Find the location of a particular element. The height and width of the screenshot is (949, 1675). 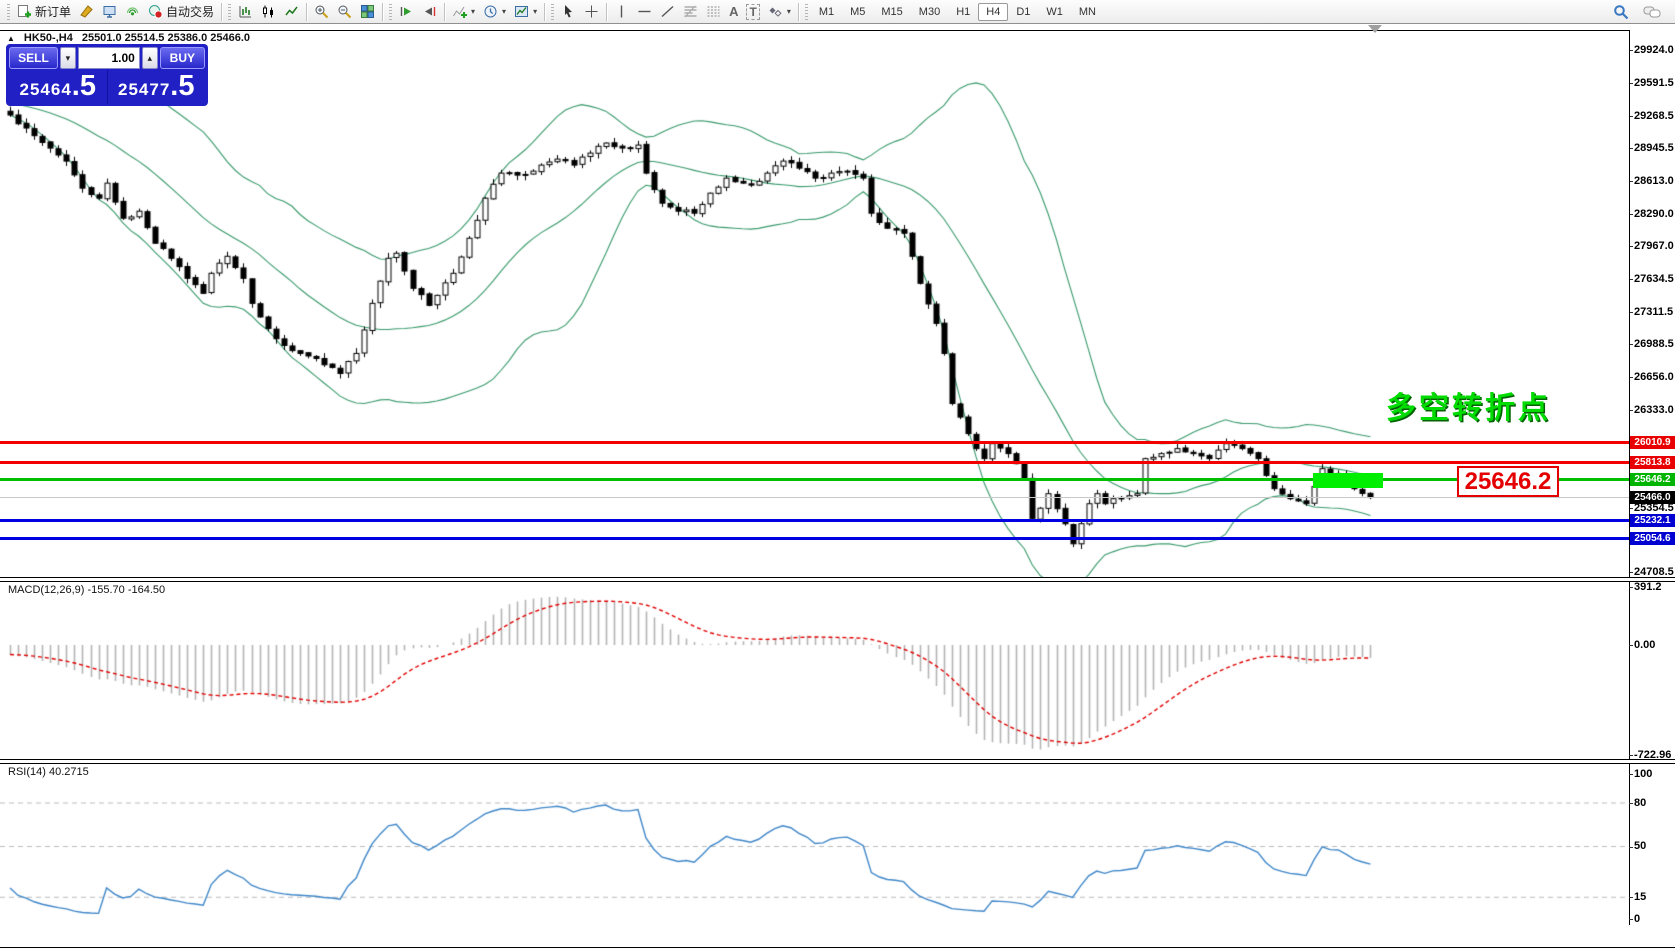

auto-scroll-icon is located at coordinates (406, 11).